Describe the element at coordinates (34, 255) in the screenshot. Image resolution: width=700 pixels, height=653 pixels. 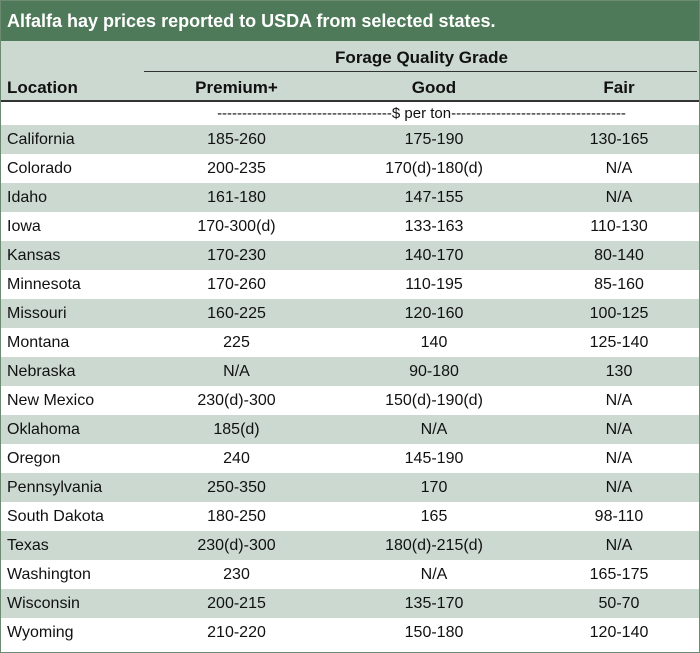
I see `location-cell: Kansas` at that location.